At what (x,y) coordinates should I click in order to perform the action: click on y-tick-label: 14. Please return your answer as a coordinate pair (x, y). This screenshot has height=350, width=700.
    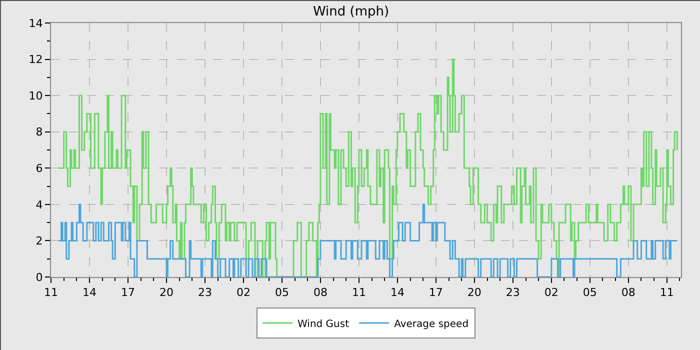
    Looking at the image, I should click on (35, 23).